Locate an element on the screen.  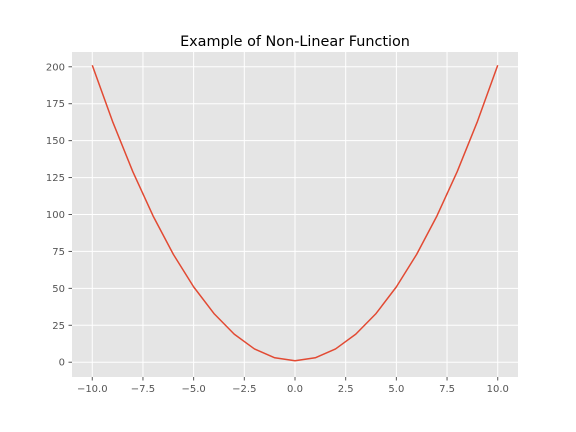
y-tick-label: 0 is located at coordinates (62, 363).